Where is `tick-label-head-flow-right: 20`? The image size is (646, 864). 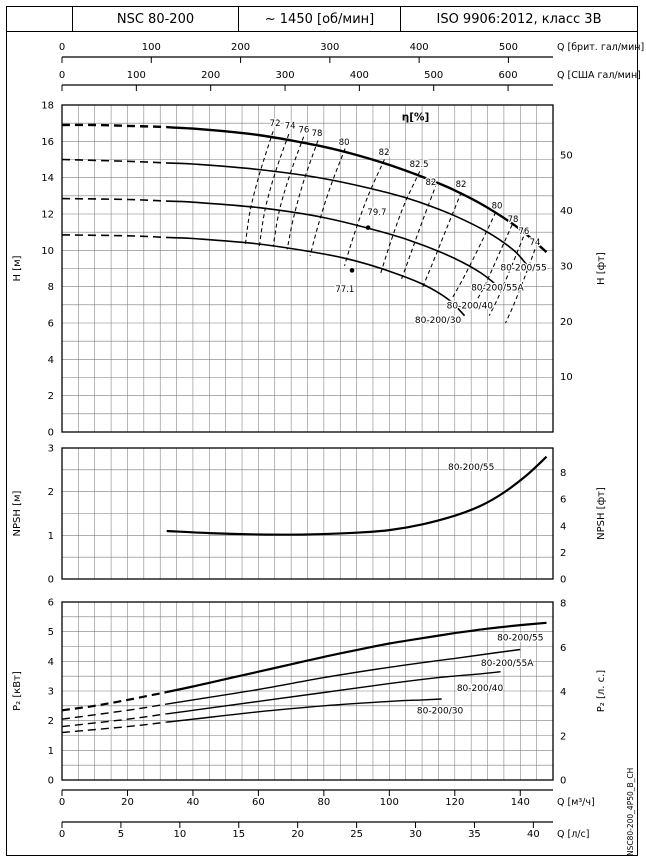
tick-label-head-flow-right: 20 is located at coordinates (566, 322).